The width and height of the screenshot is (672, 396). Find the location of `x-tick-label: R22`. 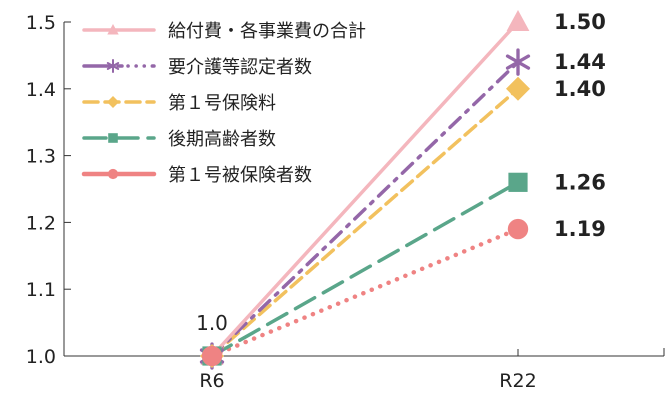

x-tick-label: R22 is located at coordinates (517, 381).